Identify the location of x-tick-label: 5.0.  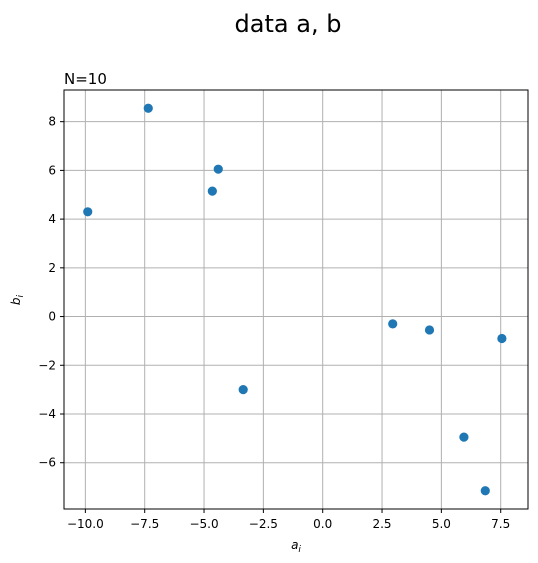
(441, 524).